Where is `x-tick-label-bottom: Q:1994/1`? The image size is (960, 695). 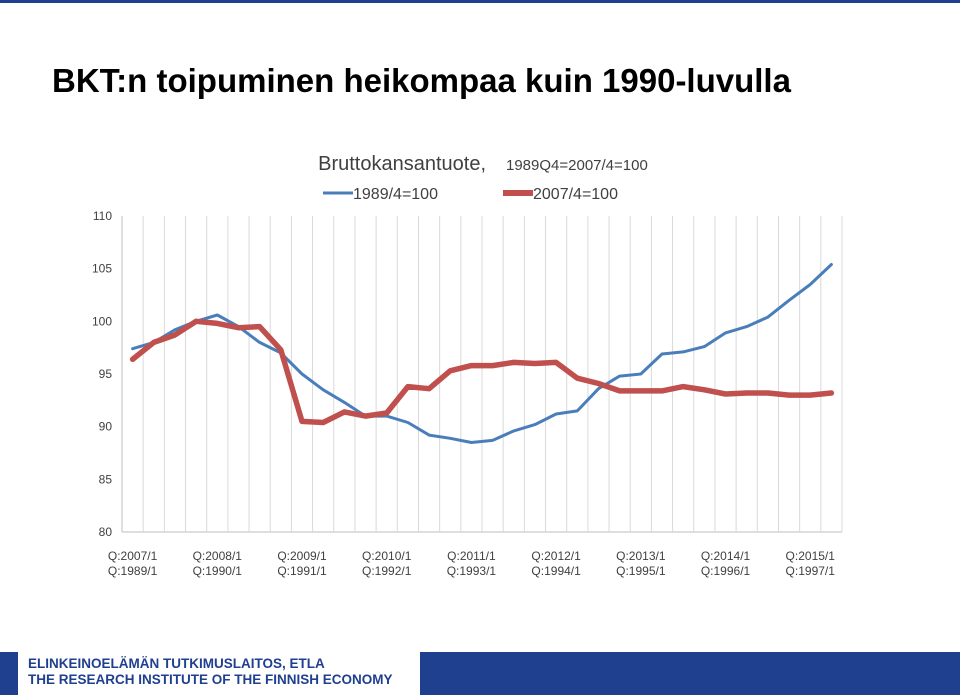 x-tick-label-bottom: Q:1994/1 is located at coordinates (556, 571).